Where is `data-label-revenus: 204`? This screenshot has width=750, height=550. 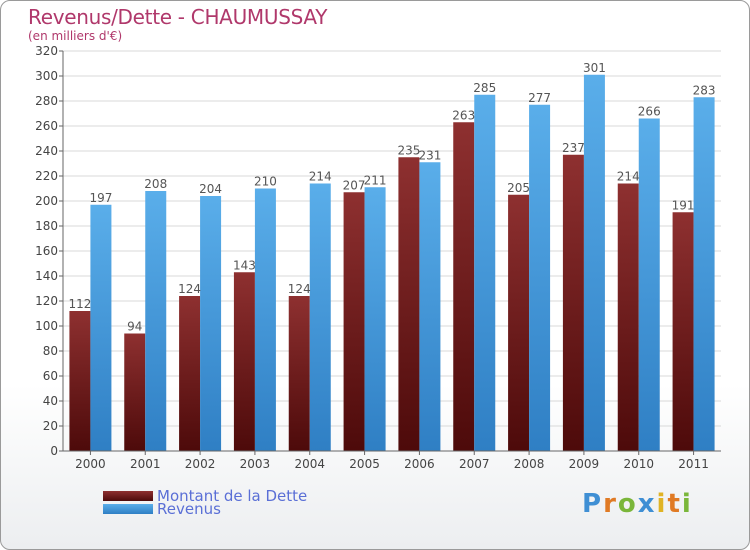
data-label-revenus: 204 is located at coordinates (210, 189).